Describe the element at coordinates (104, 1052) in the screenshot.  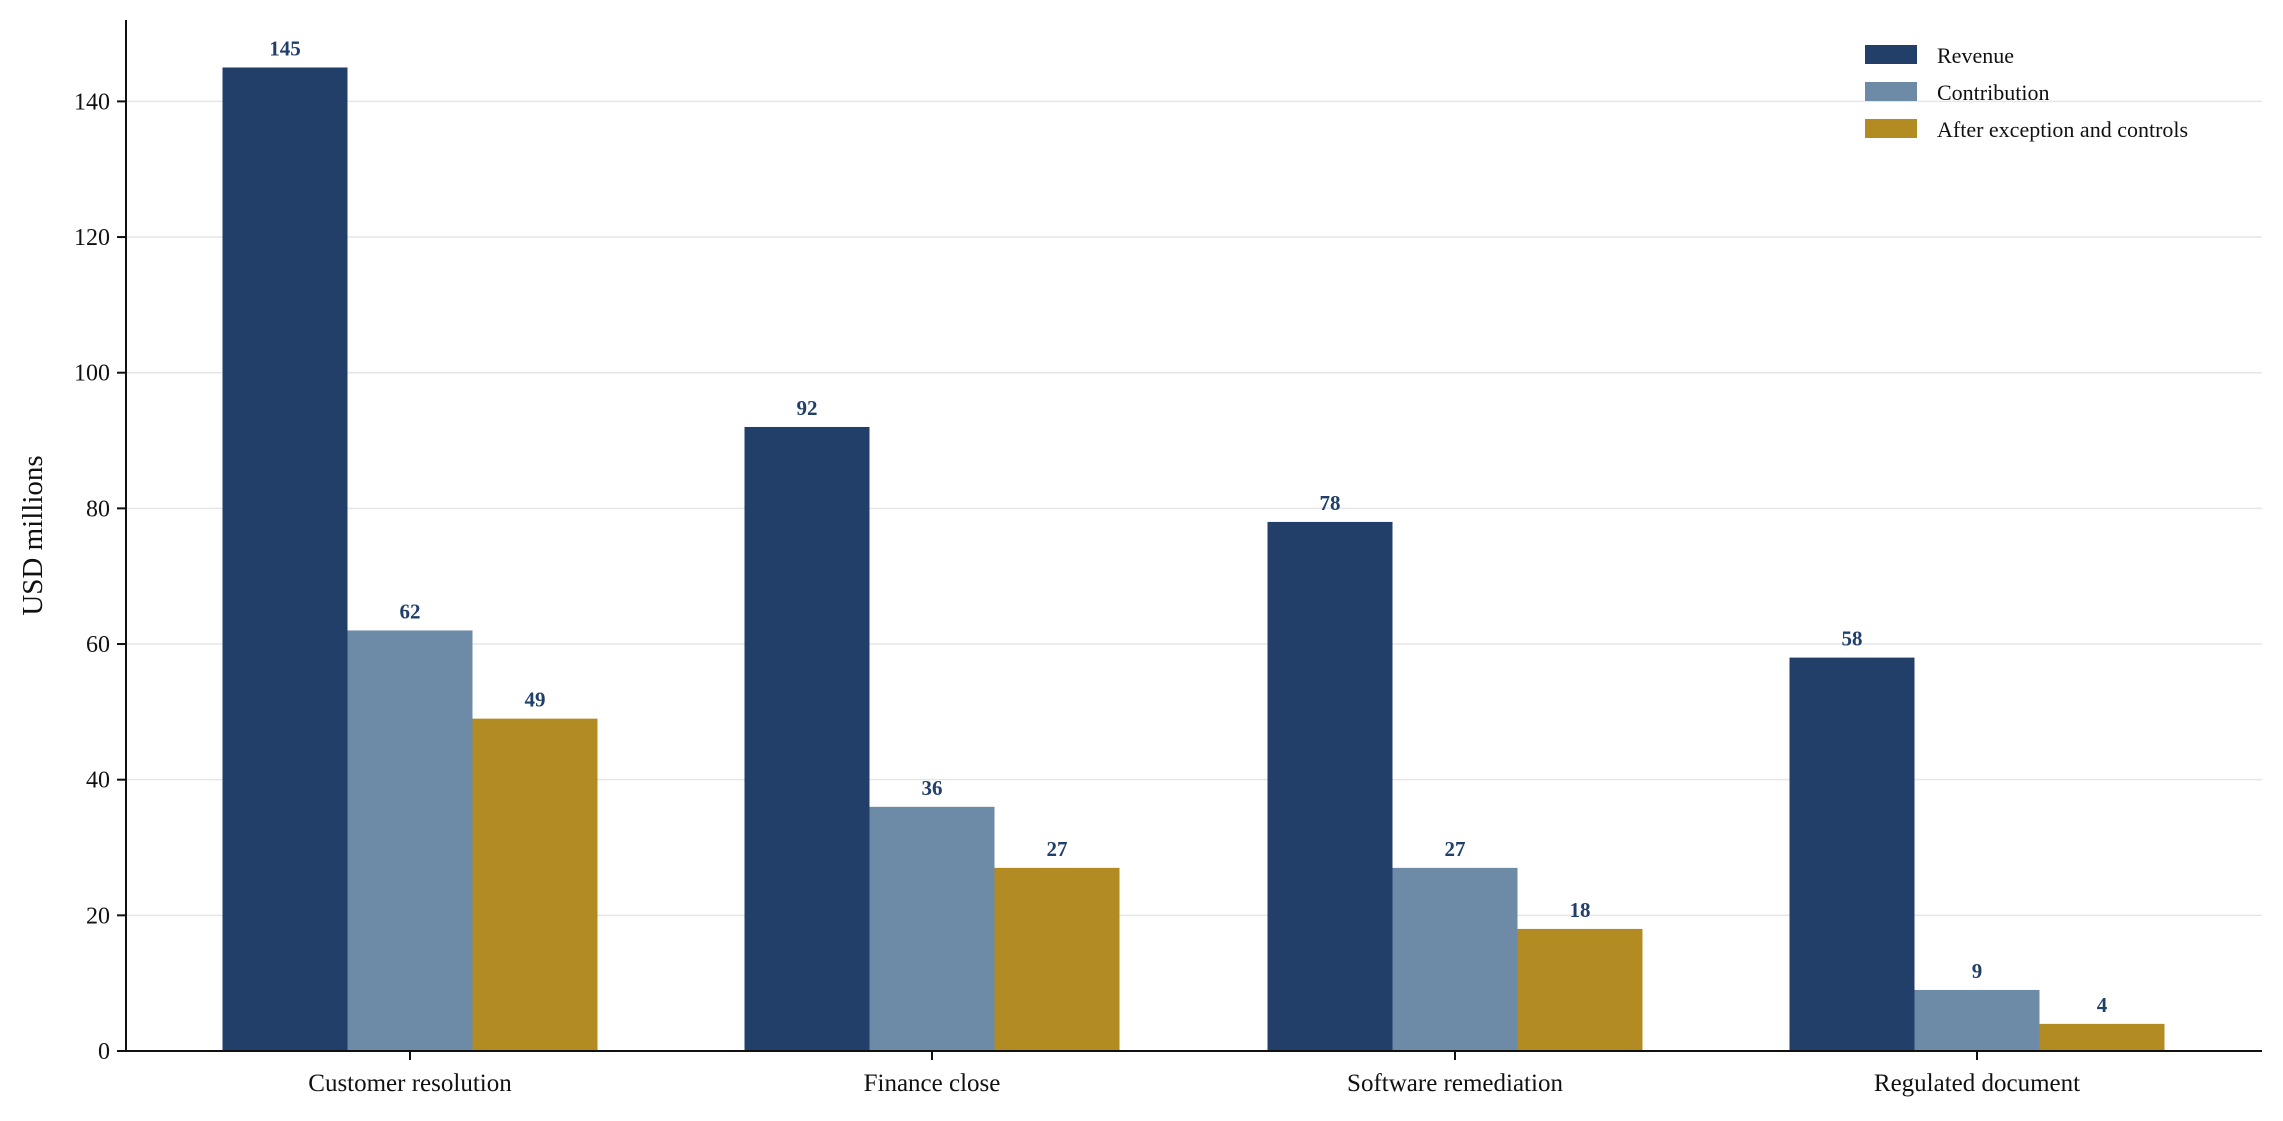
I see `y-tick-label: 0` at that location.